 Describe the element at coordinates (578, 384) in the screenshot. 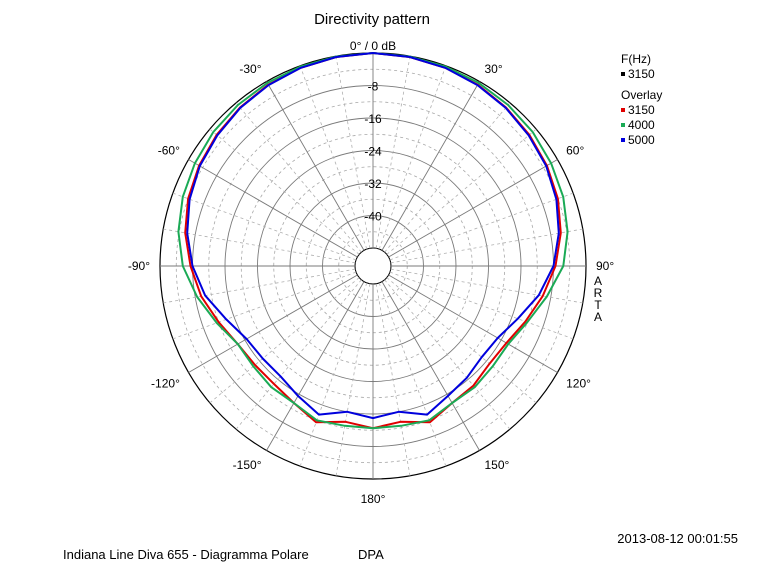

I see `angle-tick-label: 120°` at that location.